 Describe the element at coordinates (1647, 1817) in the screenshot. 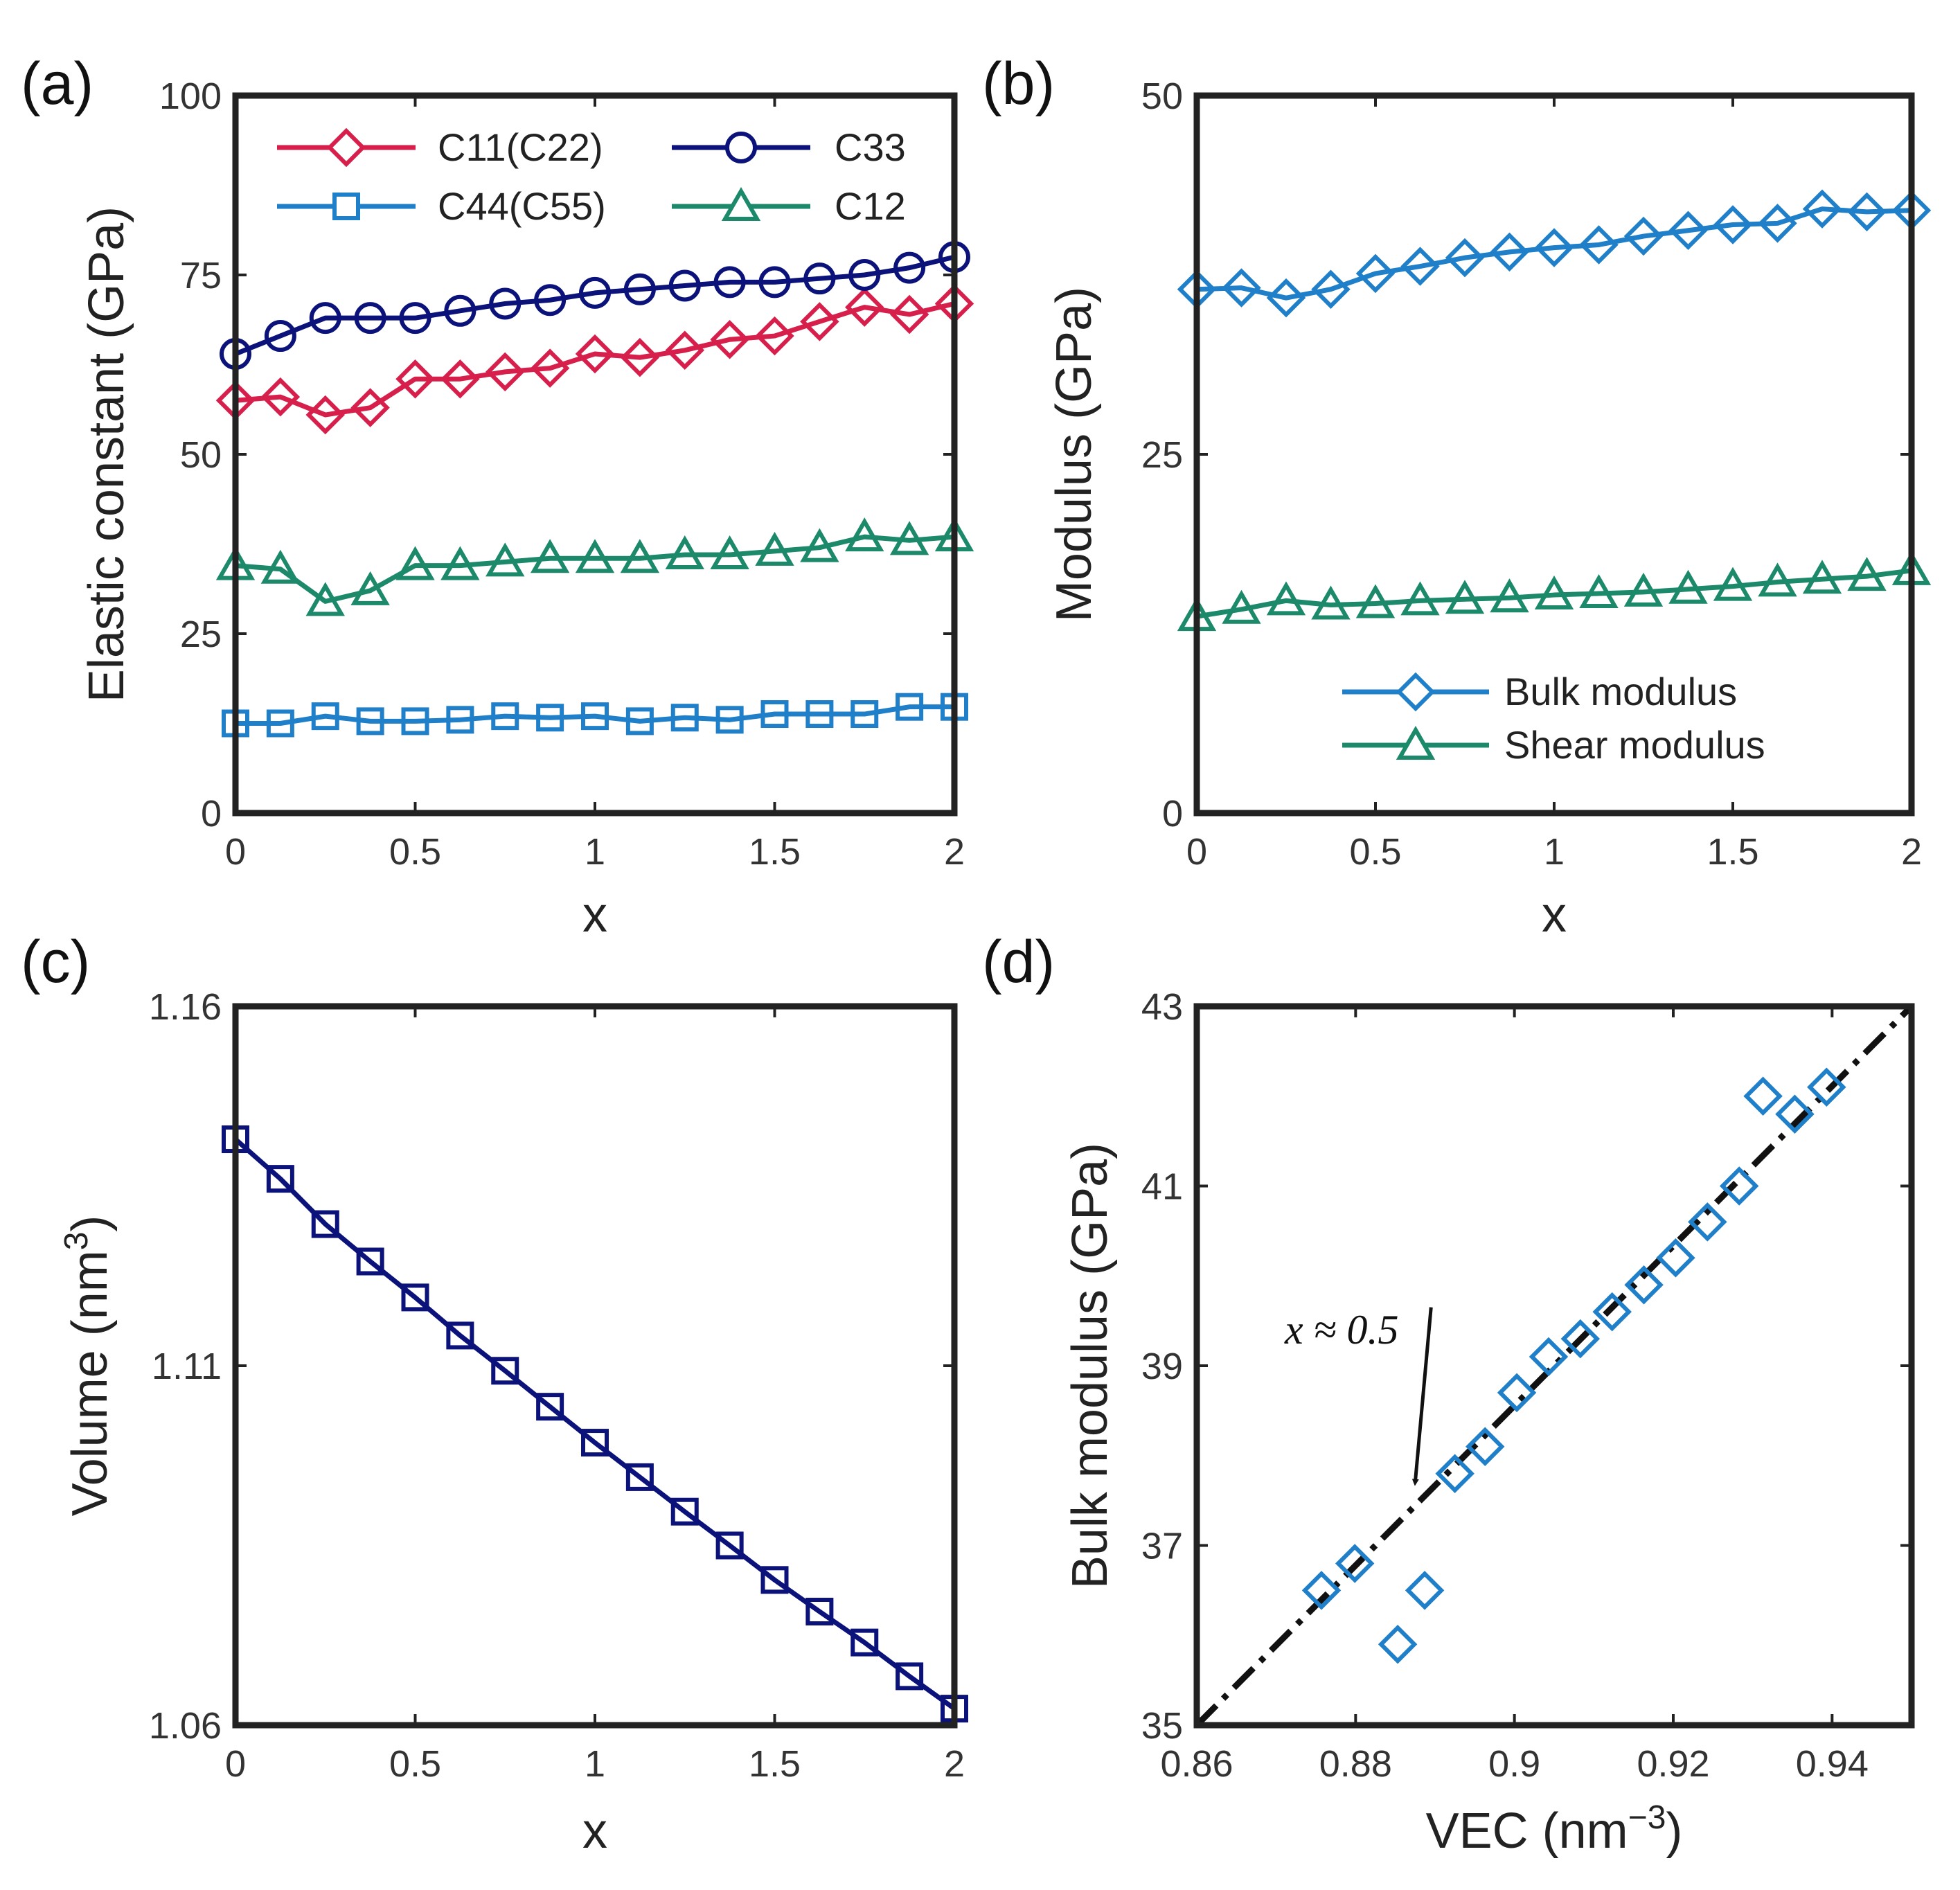

I see `panel-d-xlabel-sup: −3` at that location.